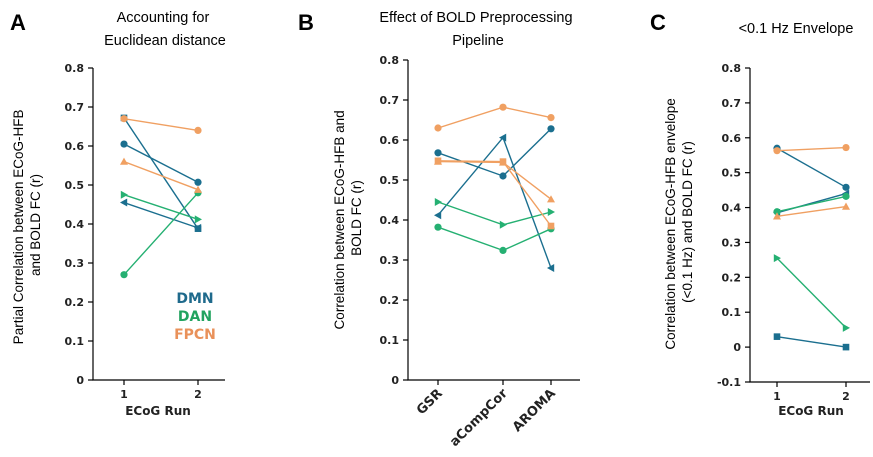 This screenshot has width=873, height=457. I want to click on panel-c-letter: C, so click(658, 22).